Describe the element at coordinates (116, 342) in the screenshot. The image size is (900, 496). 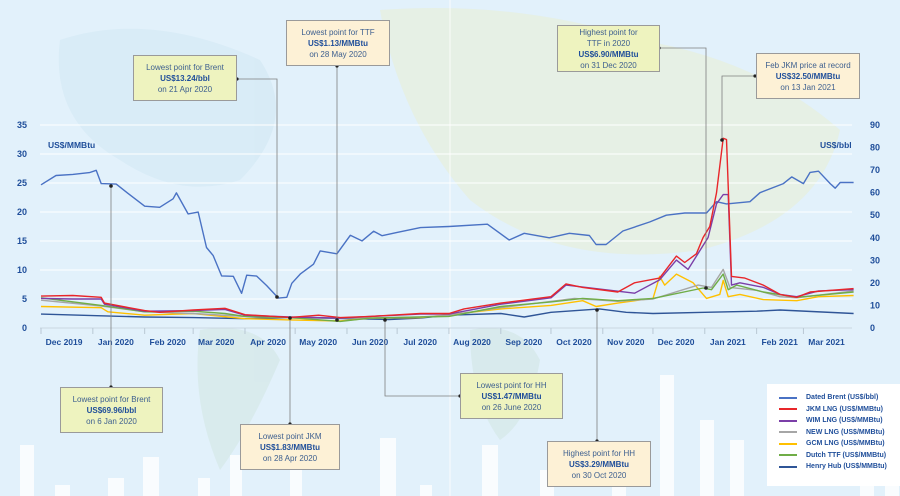
I see `x-tick-label: Jan 2020` at that location.